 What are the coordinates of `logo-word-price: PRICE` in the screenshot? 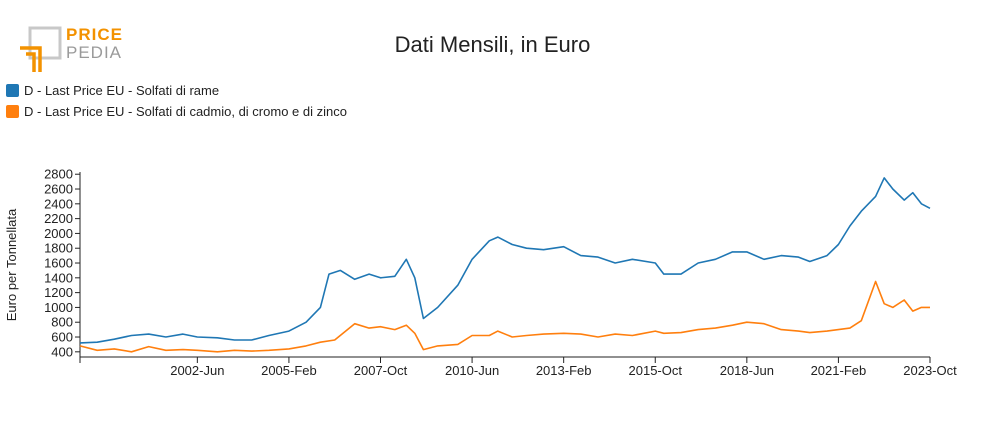 It's located at (94, 34).